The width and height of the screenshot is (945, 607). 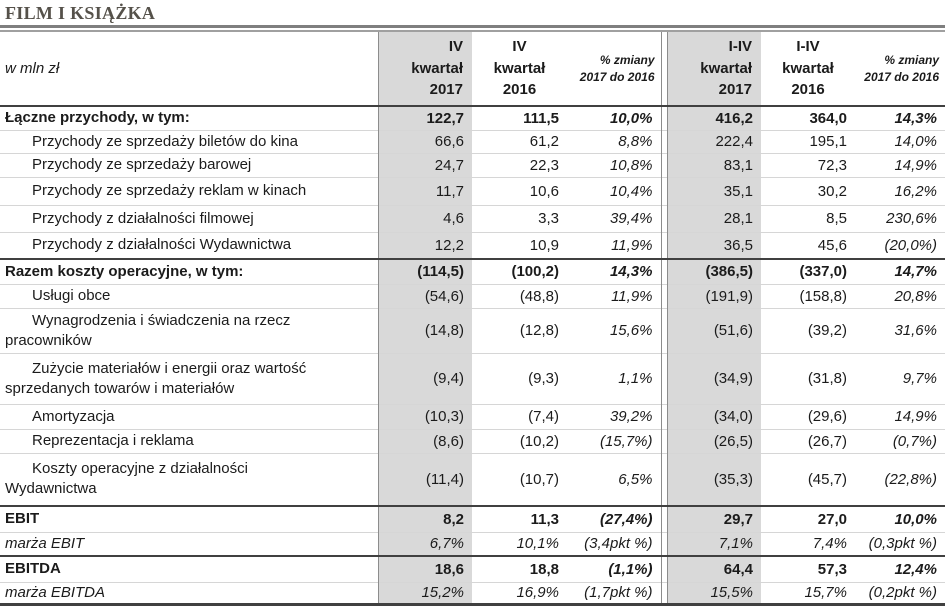 I want to click on header-line: I-IV, so click(x=740, y=46).